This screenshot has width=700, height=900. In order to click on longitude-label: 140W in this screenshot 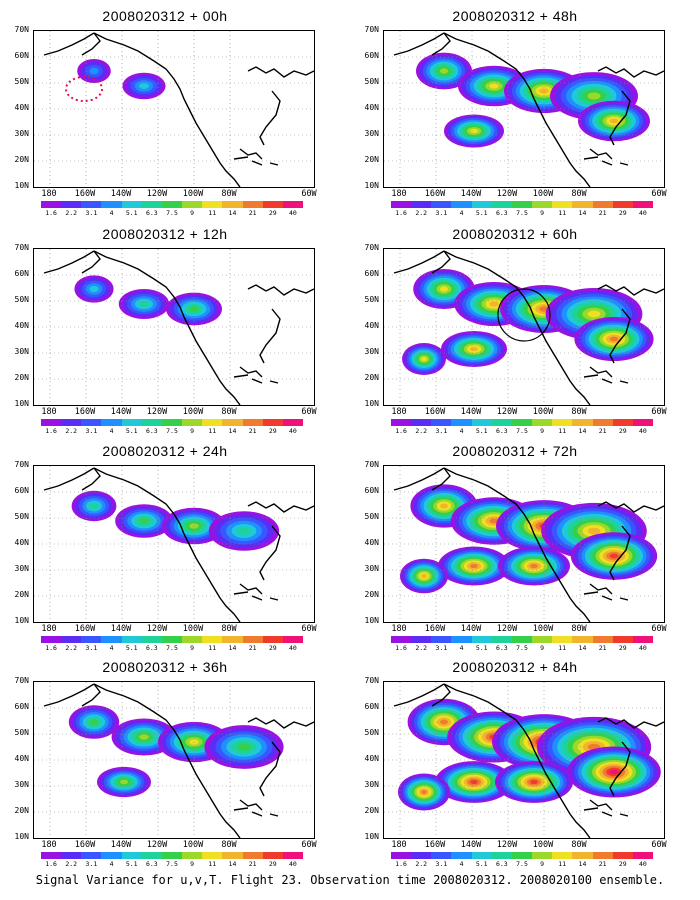, I will do `click(121, 845)`.